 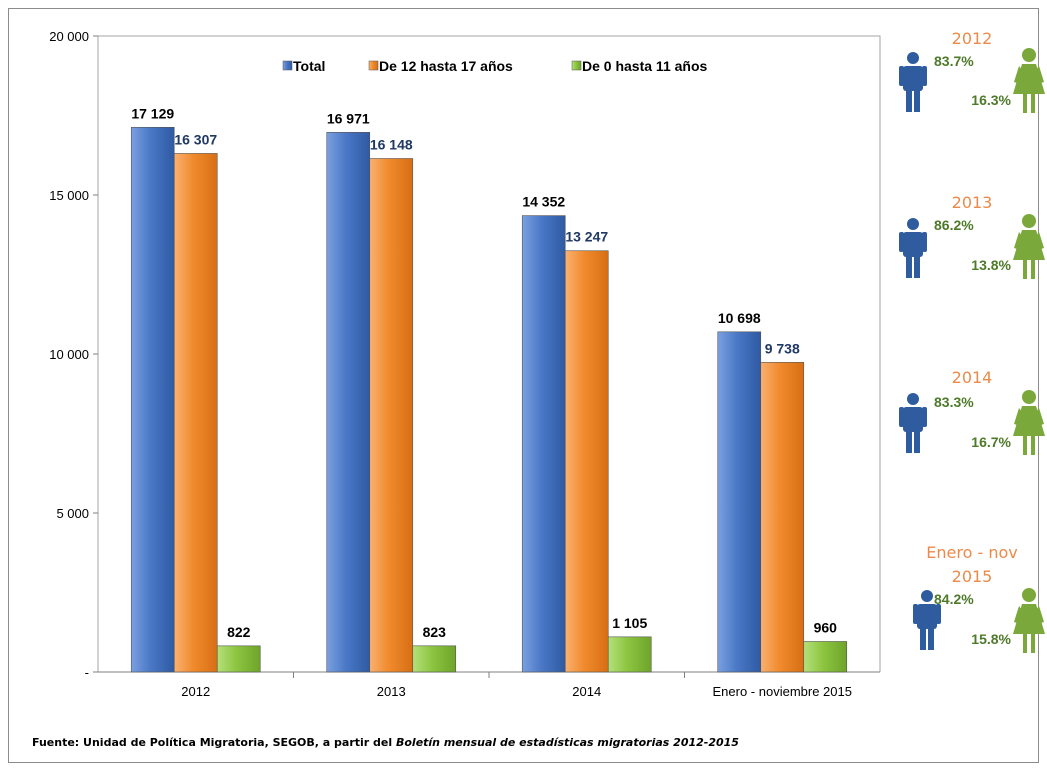 What do you see at coordinates (979, 598) in the screenshot?
I see `gender-panel: Enero - nov 2015 84.2% 15.8%` at bounding box center [979, 598].